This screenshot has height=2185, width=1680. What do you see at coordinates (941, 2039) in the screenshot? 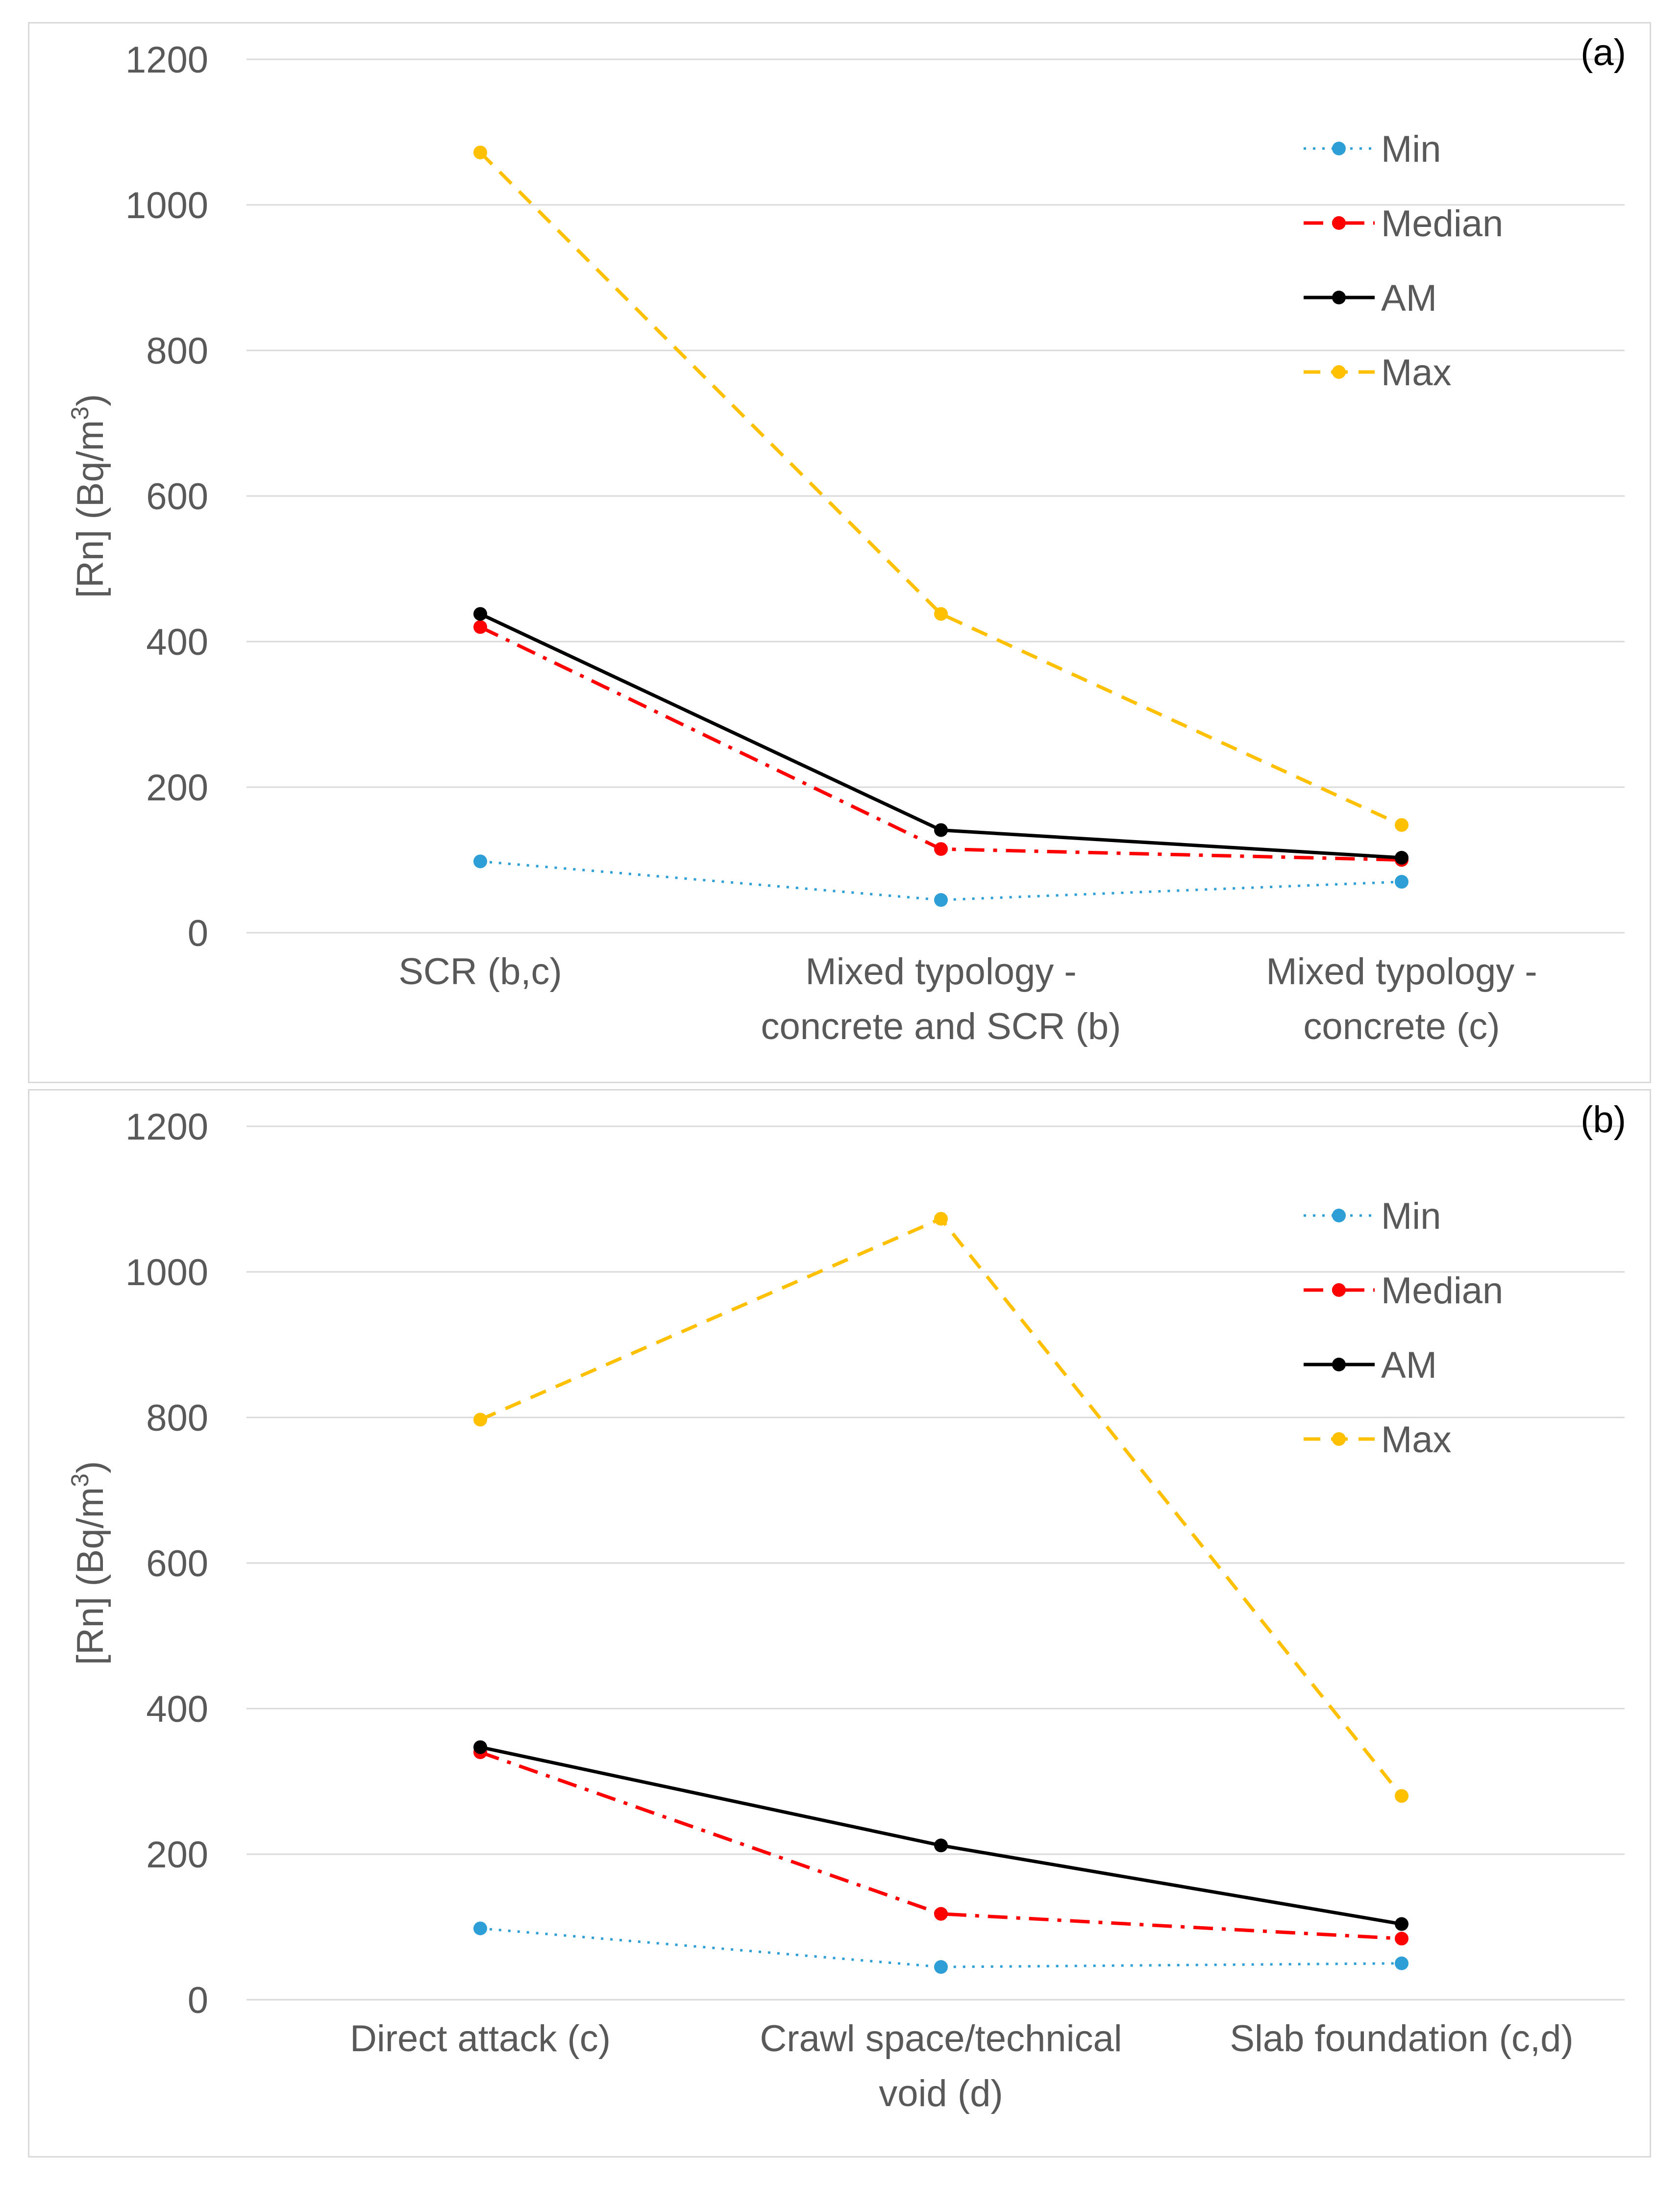
I see `x-category-label: Crawl space/technical` at bounding box center [941, 2039].